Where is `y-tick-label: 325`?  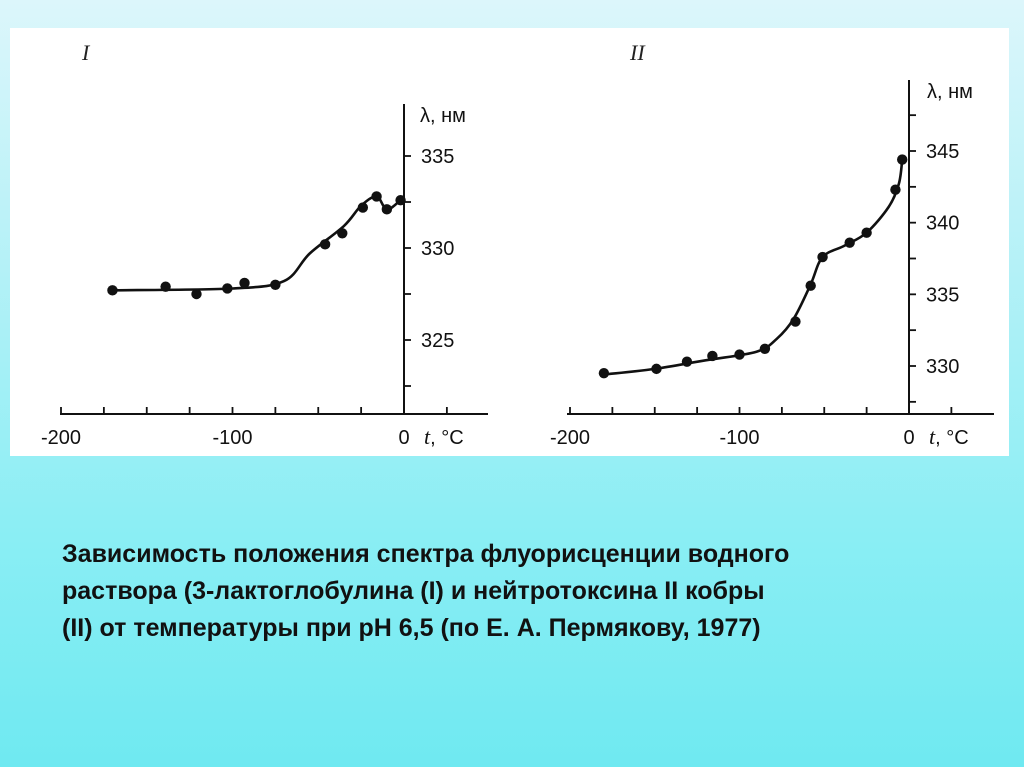 y-tick-label: 325 is located at coordinates (437, 341).